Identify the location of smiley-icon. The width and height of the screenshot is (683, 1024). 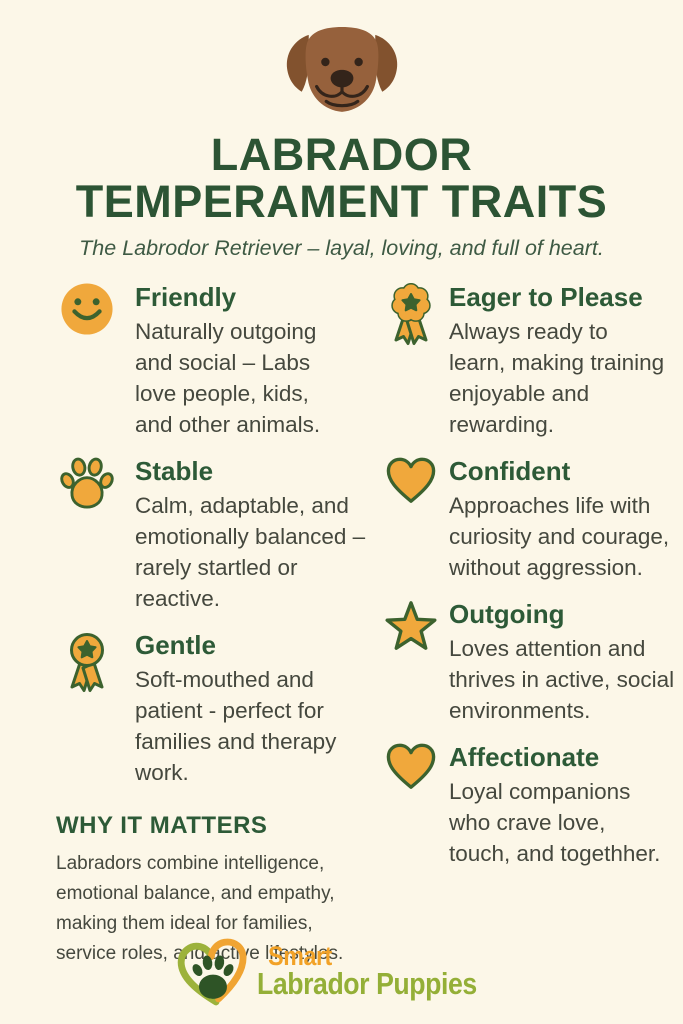
(87, 309).